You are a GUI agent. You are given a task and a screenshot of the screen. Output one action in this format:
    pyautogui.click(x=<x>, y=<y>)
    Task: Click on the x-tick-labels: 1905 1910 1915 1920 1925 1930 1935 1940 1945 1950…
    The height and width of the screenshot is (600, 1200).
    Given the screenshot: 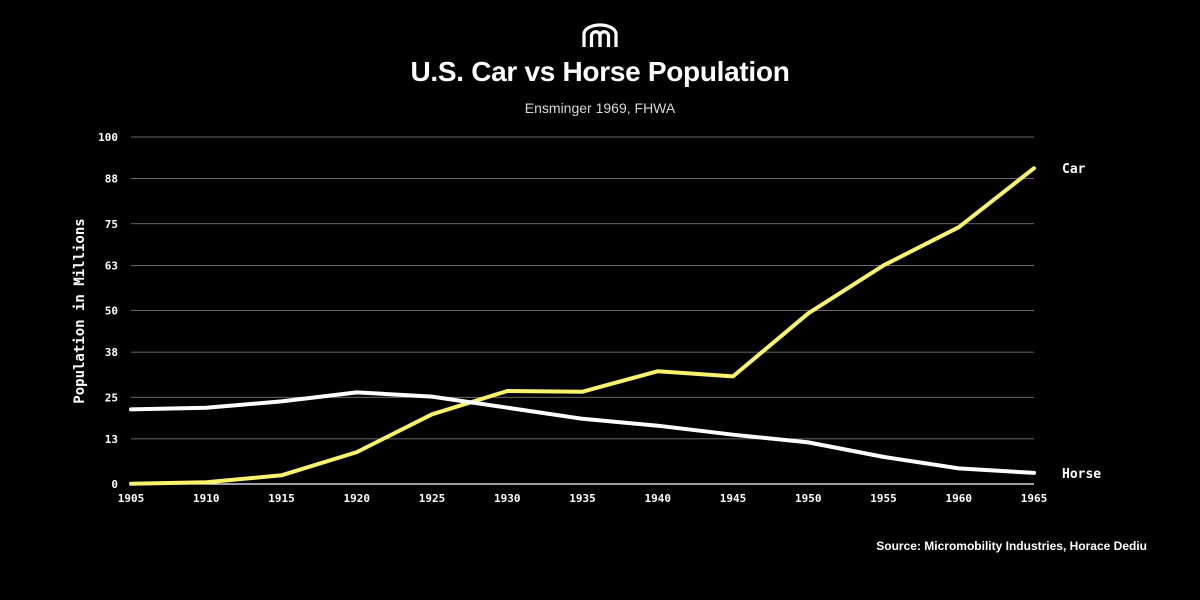 What is the action you would take?
    pyautogui.click(x=583, y=498)
    